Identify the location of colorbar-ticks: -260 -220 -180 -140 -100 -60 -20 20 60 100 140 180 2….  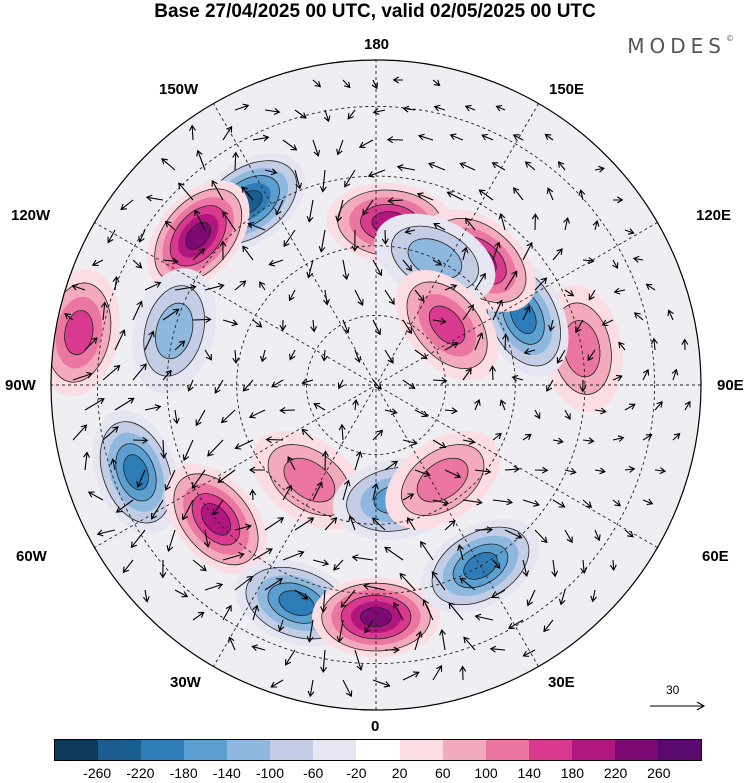
(378, 774).